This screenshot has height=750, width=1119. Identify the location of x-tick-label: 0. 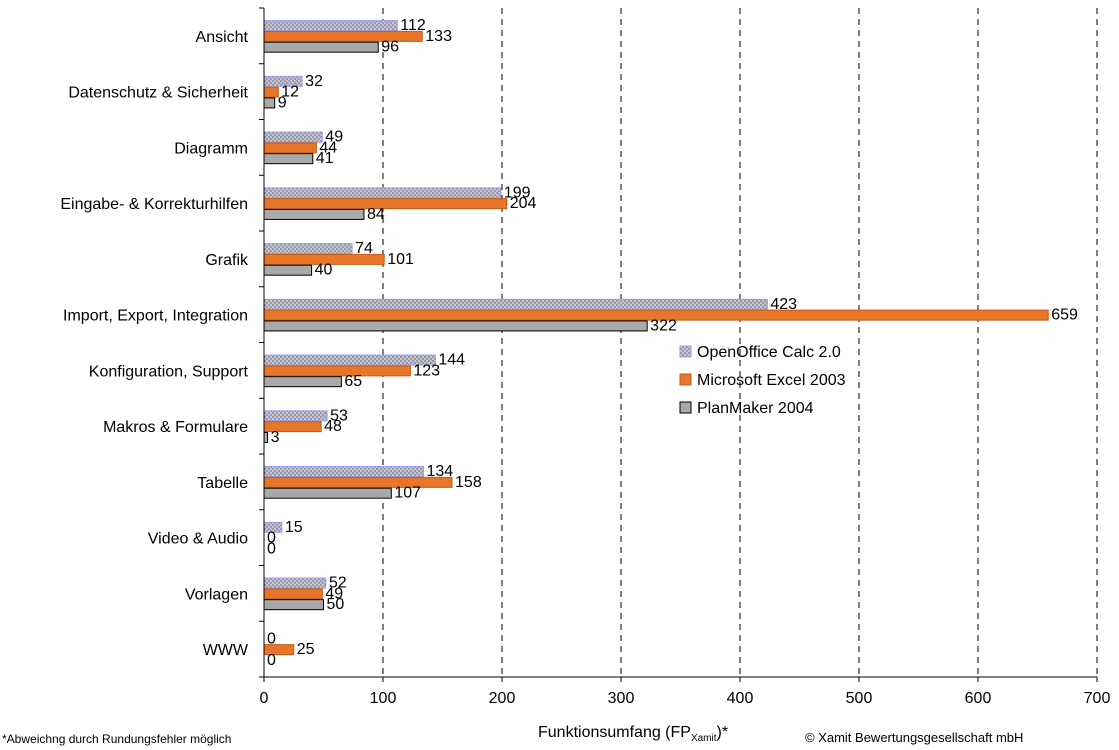
(264, 698).